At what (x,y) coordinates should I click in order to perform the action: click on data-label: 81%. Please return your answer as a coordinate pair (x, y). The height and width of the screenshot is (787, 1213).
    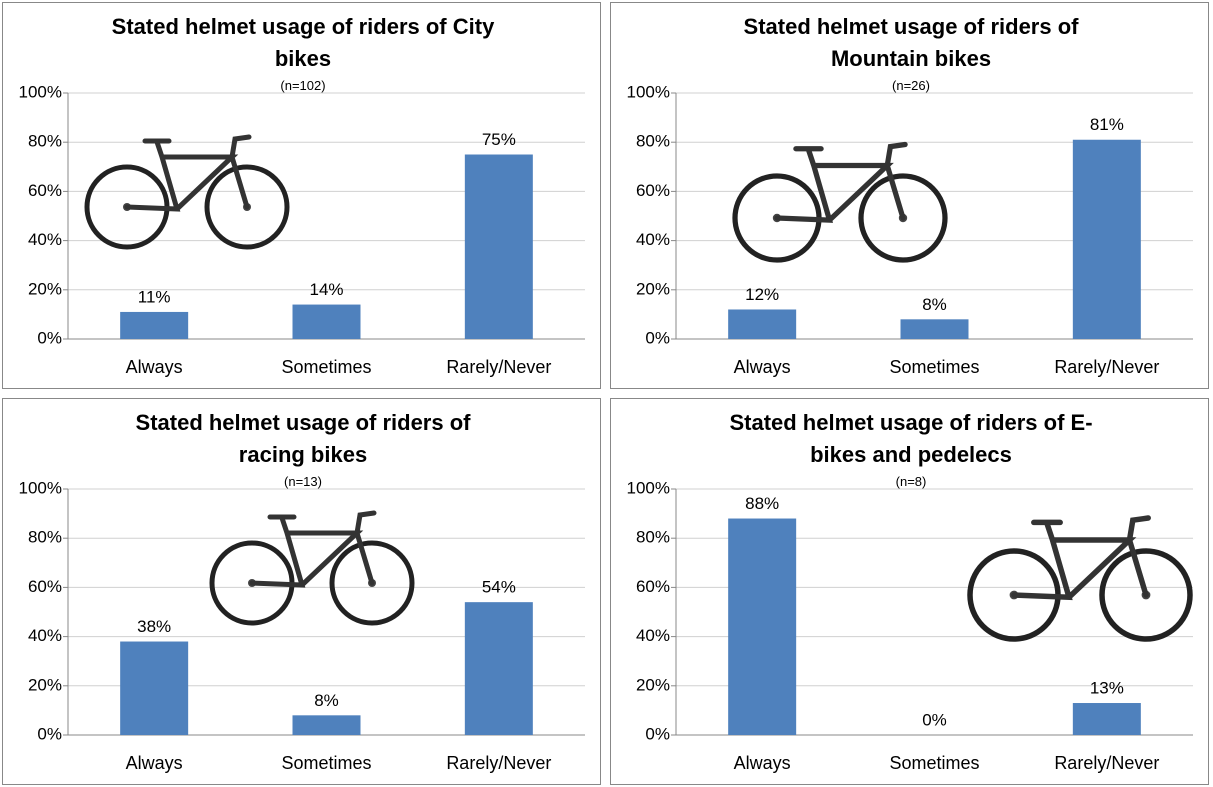
    Looking at the image, I should click on (1107, 124).